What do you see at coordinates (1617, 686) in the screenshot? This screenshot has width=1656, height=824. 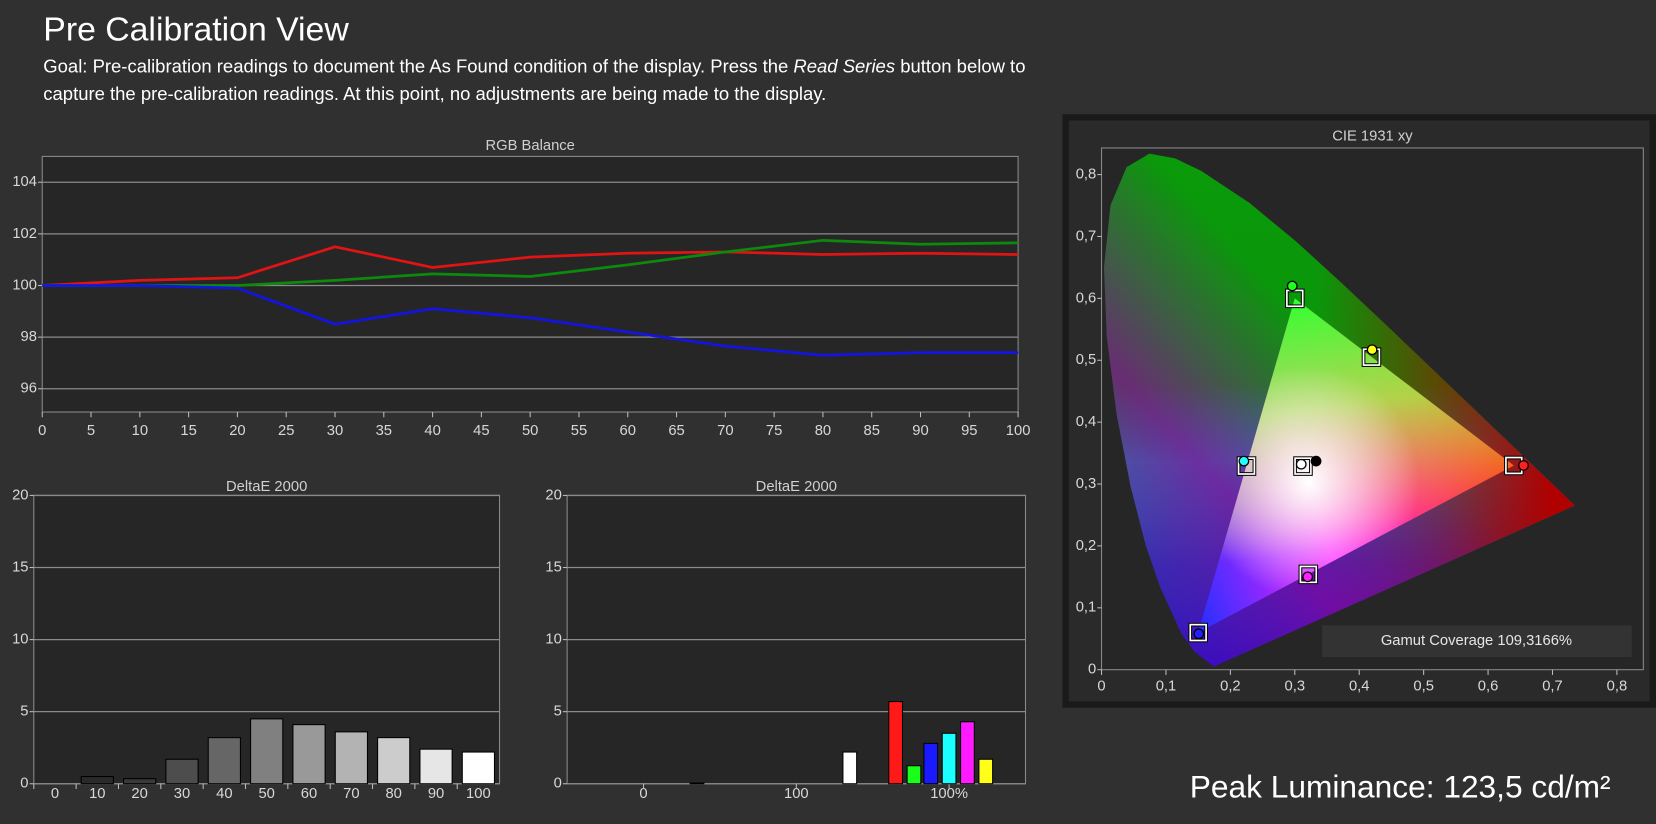 I see `x-tick-label: 0,8` at bounding box center [1617, 686].